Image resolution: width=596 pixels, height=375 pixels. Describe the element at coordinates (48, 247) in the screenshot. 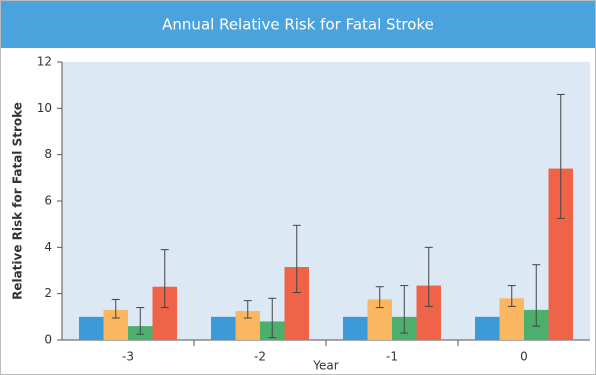

I see `y-tick-label: 4` at that location.